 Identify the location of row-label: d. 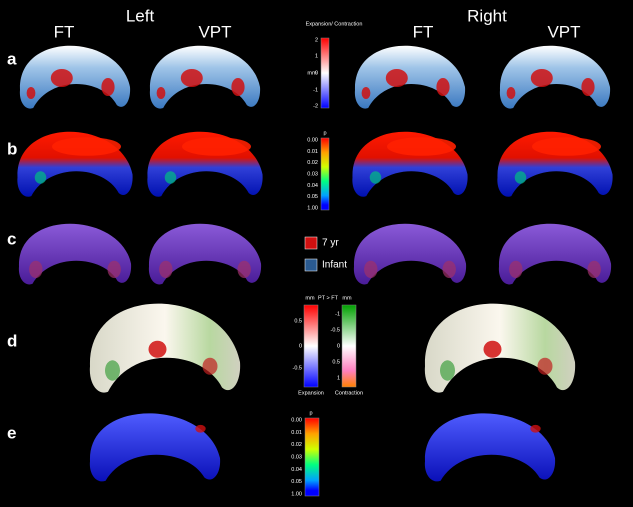
(12, 340).